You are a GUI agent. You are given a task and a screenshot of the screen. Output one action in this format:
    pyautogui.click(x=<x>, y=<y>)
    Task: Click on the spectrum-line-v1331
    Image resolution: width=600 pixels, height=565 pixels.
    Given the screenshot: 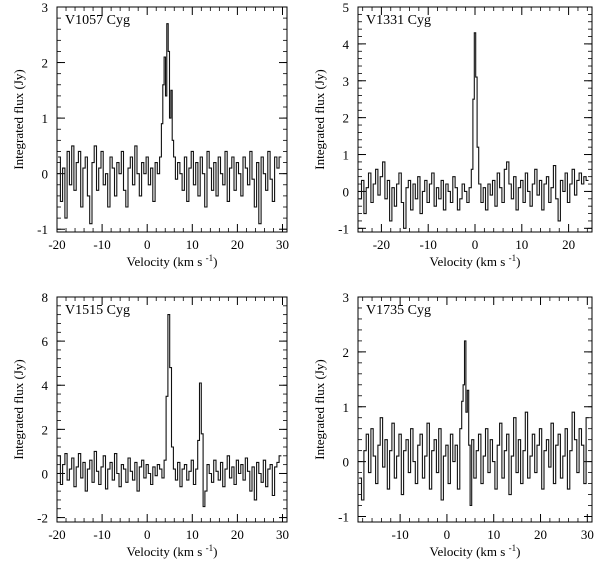 What is the action you would take?
    pyautogui.click(x=474, y=130)
    